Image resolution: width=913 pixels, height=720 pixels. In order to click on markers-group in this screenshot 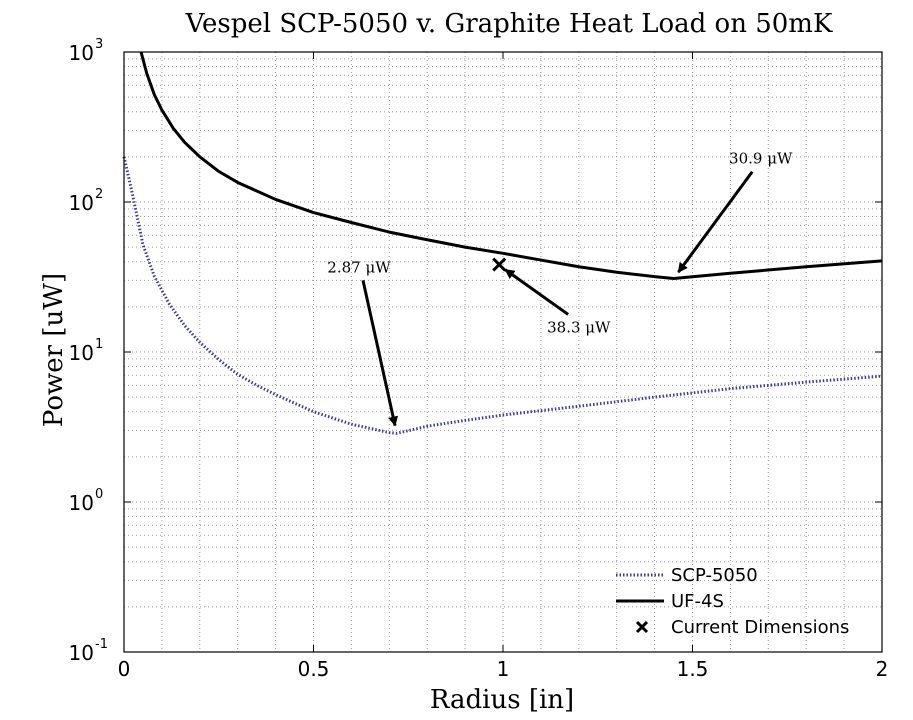, I will do `click(499, 264)`.